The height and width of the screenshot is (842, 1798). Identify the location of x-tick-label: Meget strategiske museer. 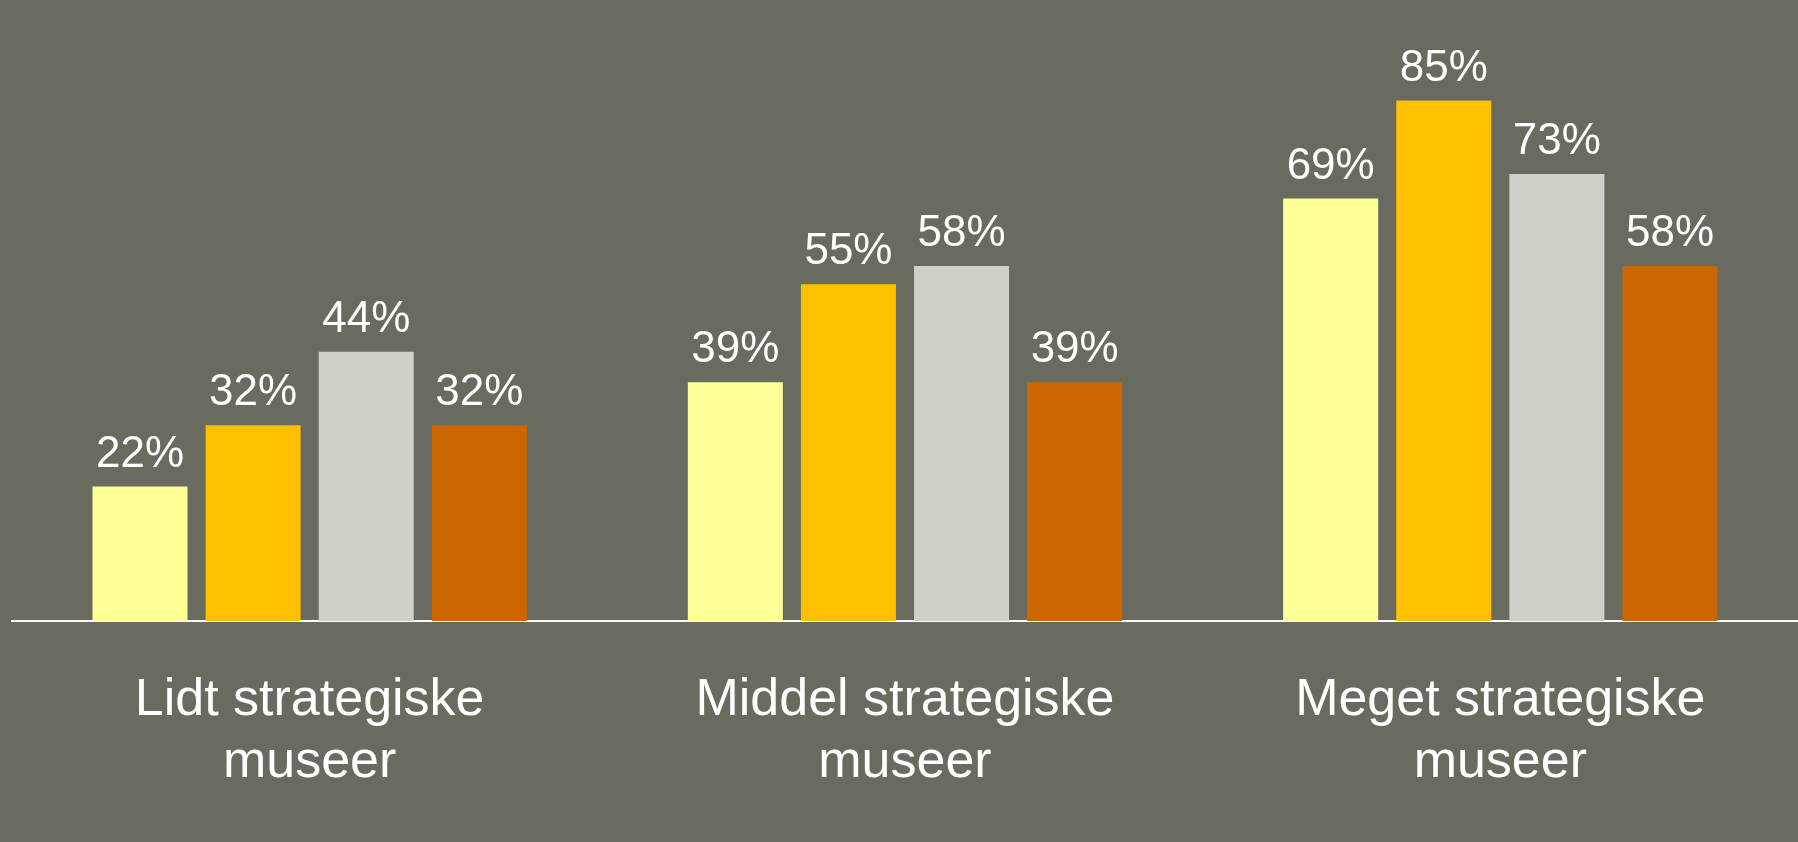
(1500, 728).